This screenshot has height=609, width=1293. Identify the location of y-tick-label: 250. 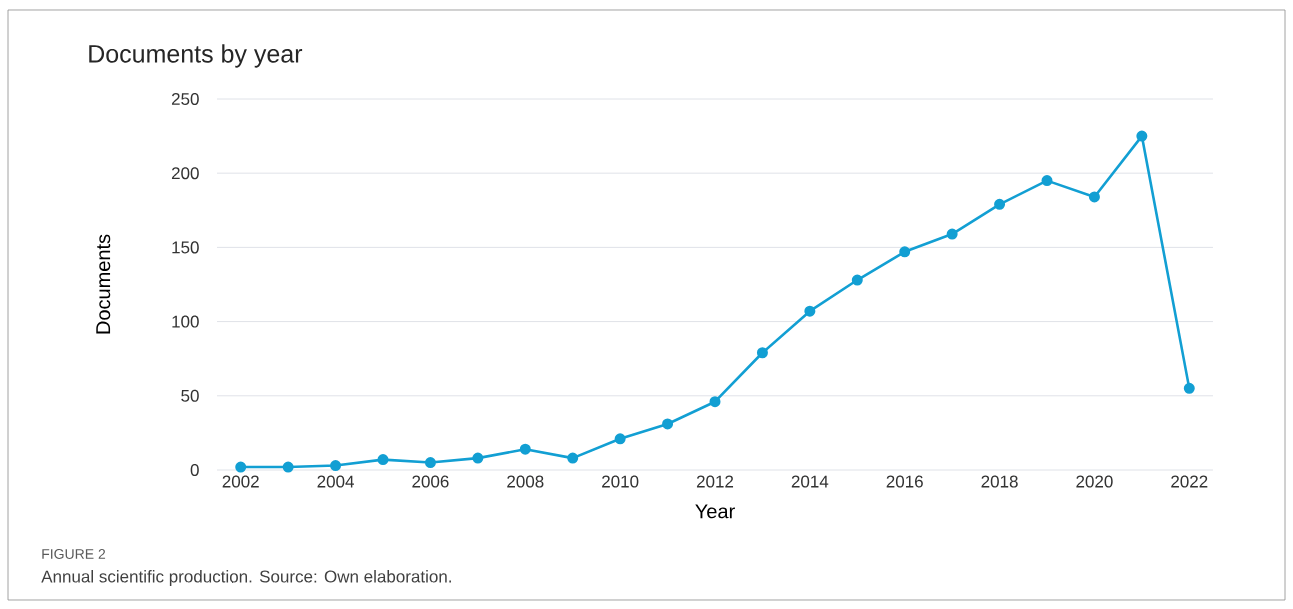
(185, 99).